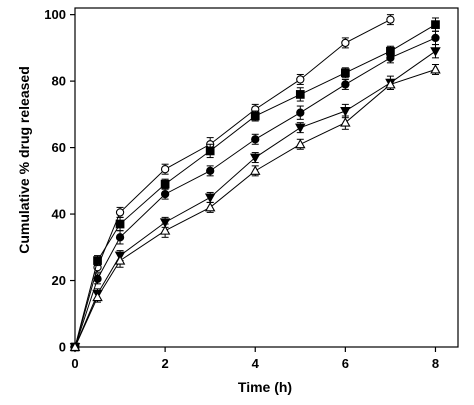 This screenshot has width=474, height=405. I want to click on y-tick-label: 20, so click(59, 280).